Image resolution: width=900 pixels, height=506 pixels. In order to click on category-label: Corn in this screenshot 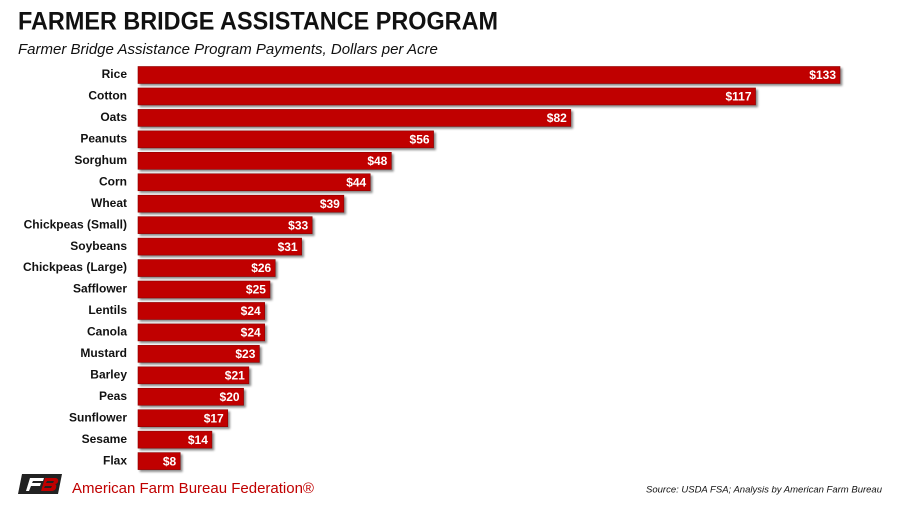, I will do `click(113, 181)`.